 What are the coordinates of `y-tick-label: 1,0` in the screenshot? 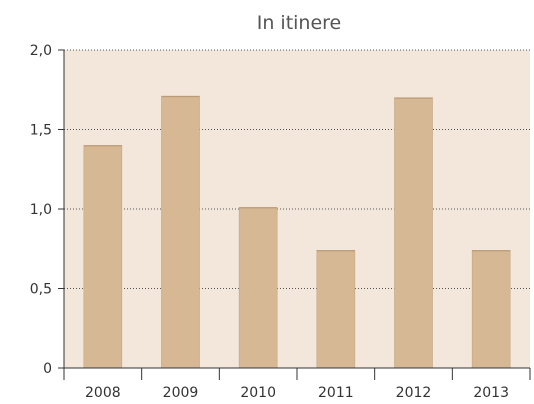 It's located at (41, 210).